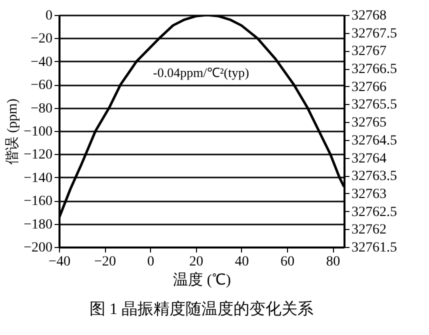  I want to click on y-tick-label: −80, so click(41, 108).